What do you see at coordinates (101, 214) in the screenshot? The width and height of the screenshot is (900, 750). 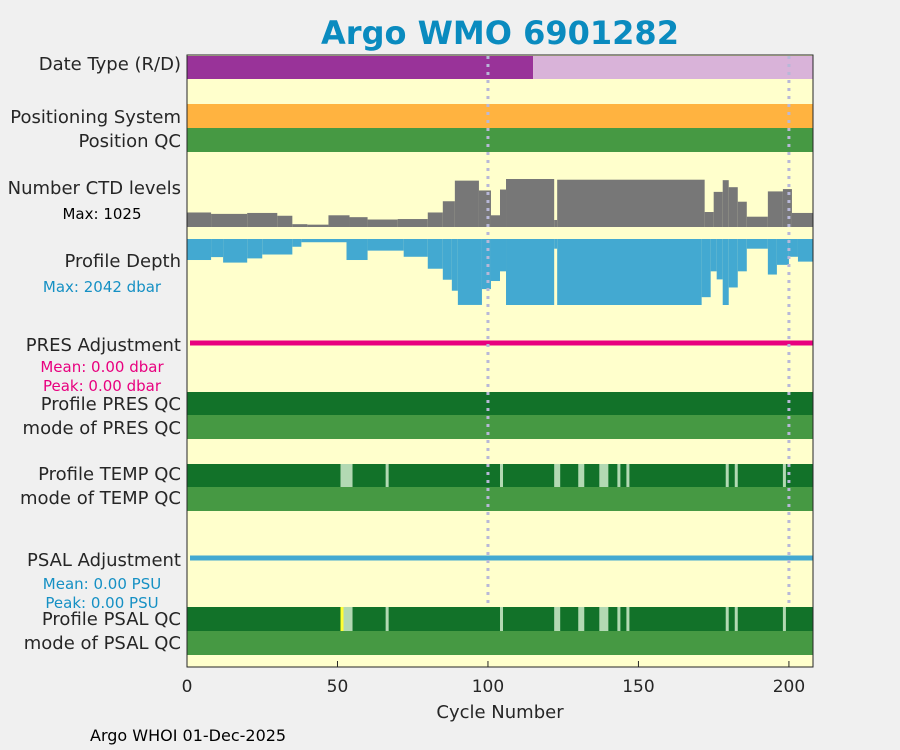 I see `row-note-number-ctd-levels: Max: 1025` at bounding box center [101, 214].